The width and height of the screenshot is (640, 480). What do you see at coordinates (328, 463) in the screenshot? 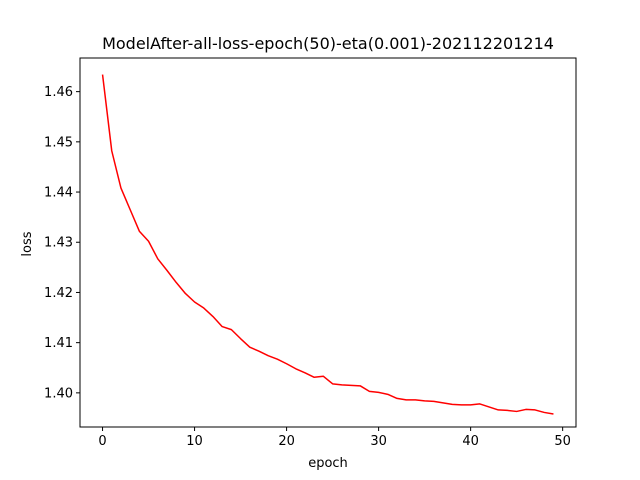
I see `x-axis-label: epoch` at bounding box center [328, 463].